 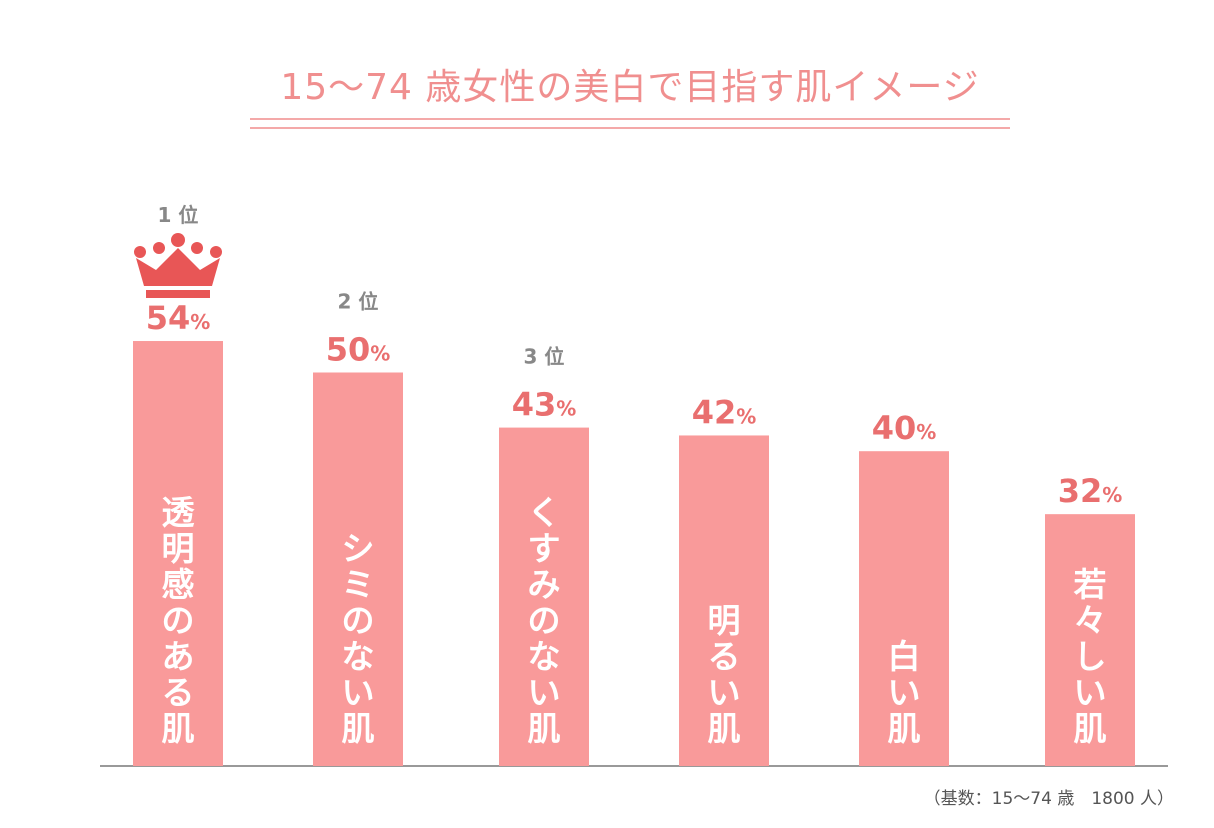 What do you see at coordinates (178, 512) in the screenshot?
I see `category-label-char: 透` at bounding box center [178, 512].